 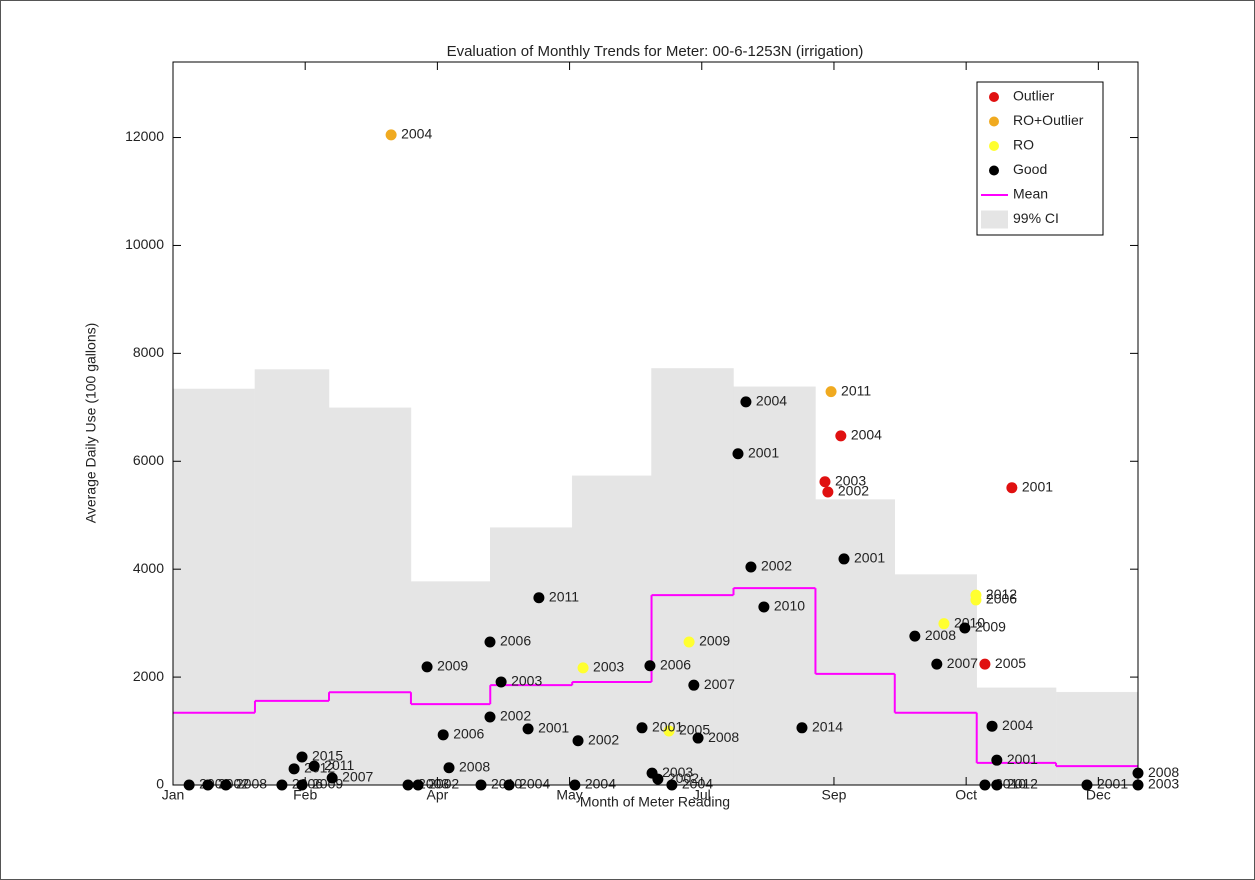 What do you see at coordinates (305, 795) in the screenshot?
I see `x-tick-label: Feb` at bounding box center [305, 795].